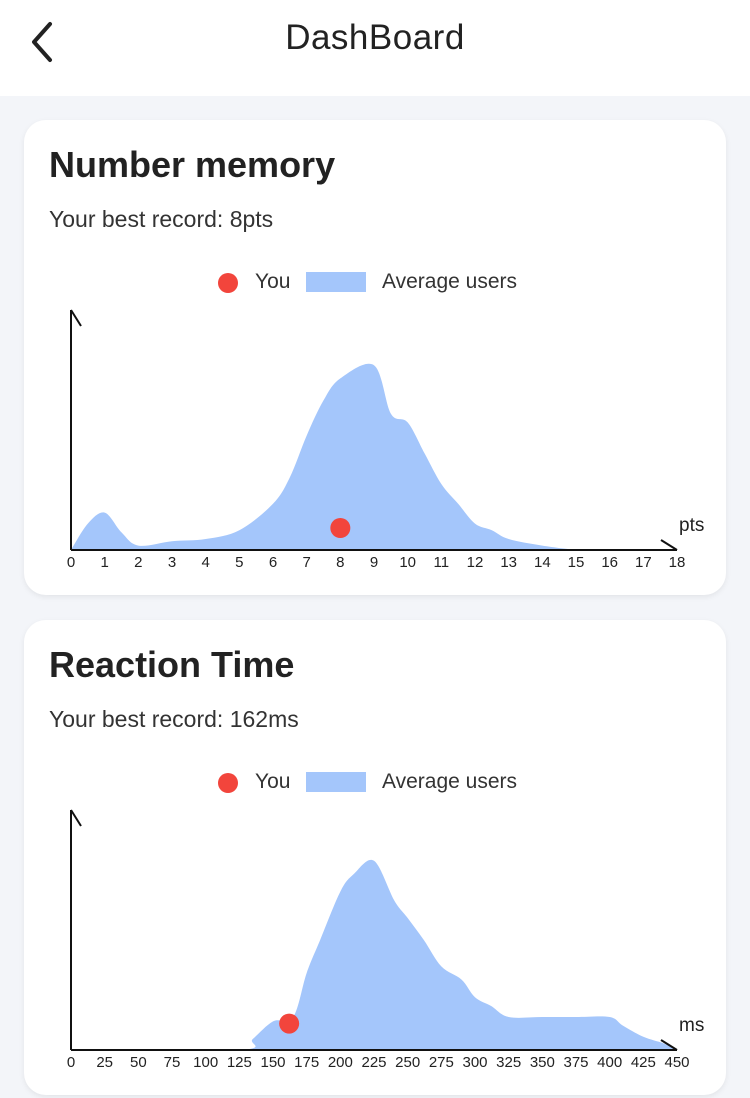 This screenshot has height=1098, width=750. Describe the element at coordinates (542, 1062) in the screenshot. I see `x-tick-label: 350` at that location.